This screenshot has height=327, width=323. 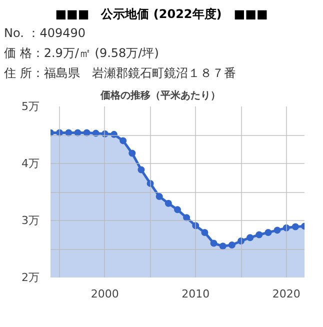 I want to click on chart-title: ■■■ 公示地価 (2022年度) ■■■, so click(x=161, y=14).